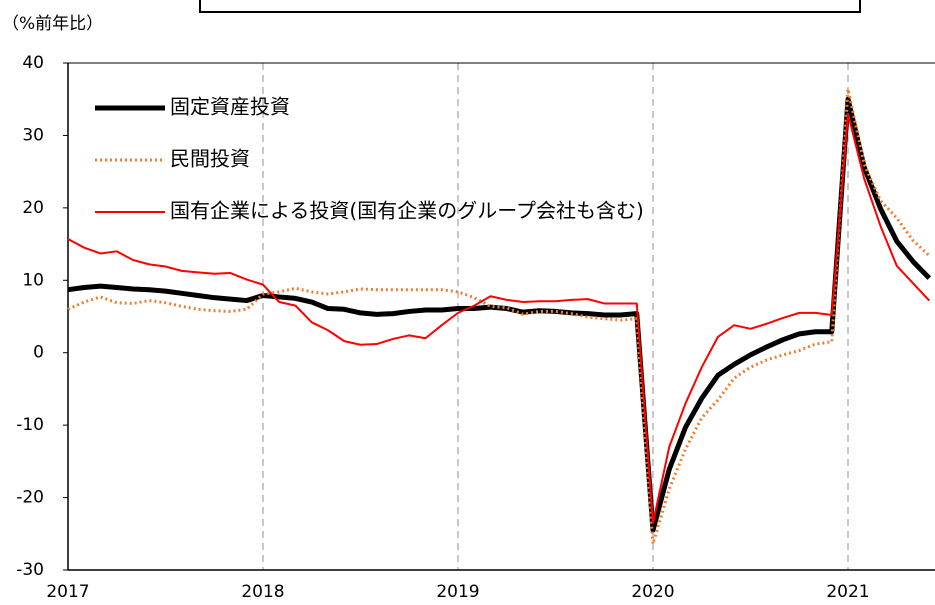 The width and height of the screenshot is (935, 605). I want to click on y-tick-label: 0, so click(38, 353).